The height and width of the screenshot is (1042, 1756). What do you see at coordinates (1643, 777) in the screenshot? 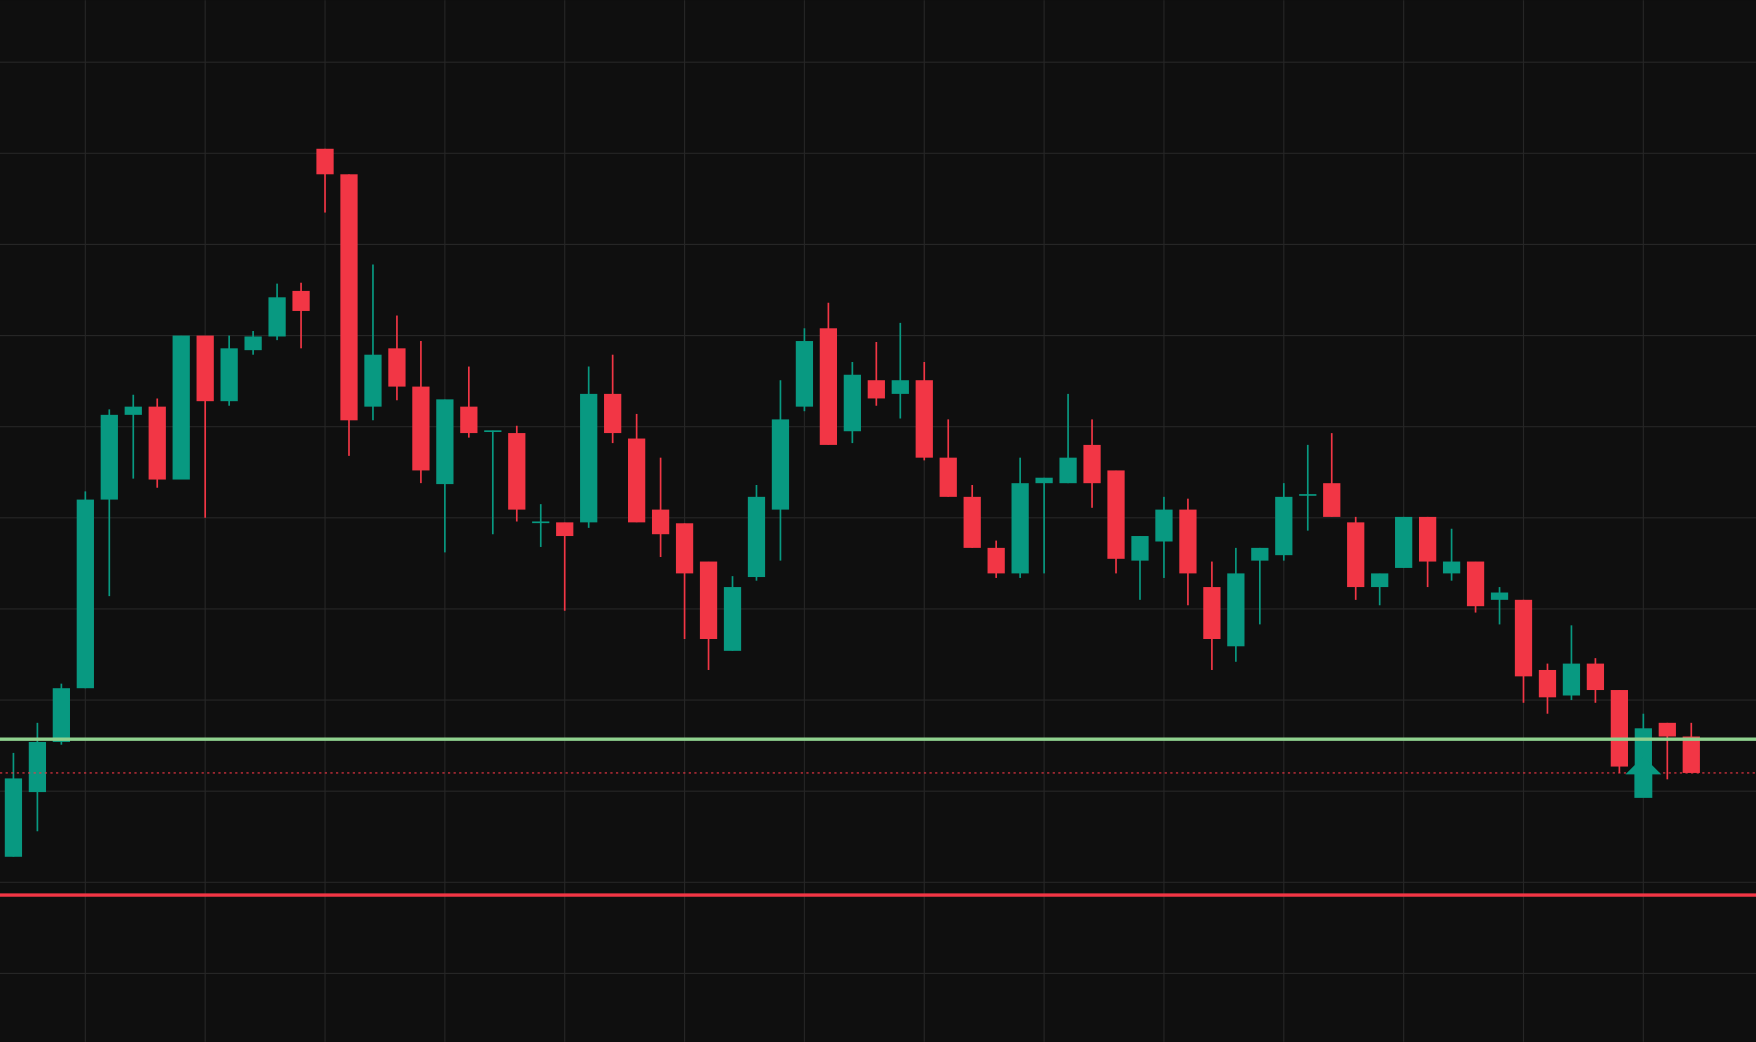
I see `signal-arrow-up` at bounding box center [1643, 777].